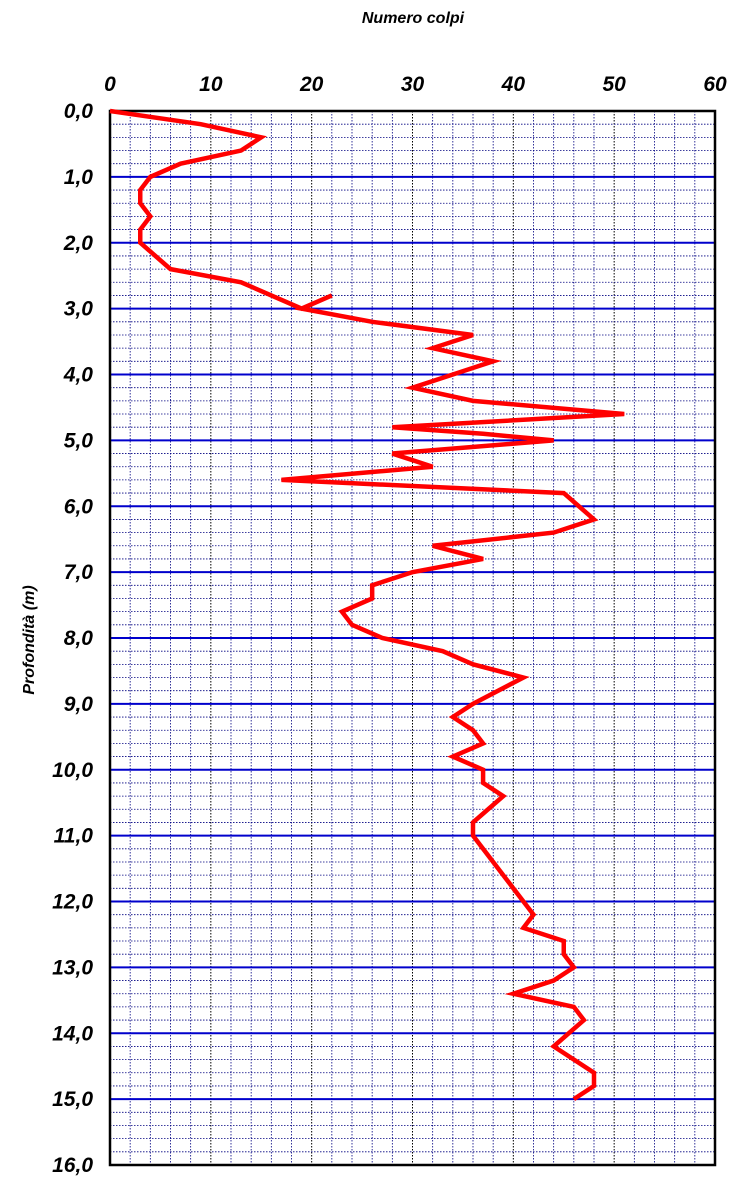  I want to click on x-tick-label: 20, so click(311, 84).